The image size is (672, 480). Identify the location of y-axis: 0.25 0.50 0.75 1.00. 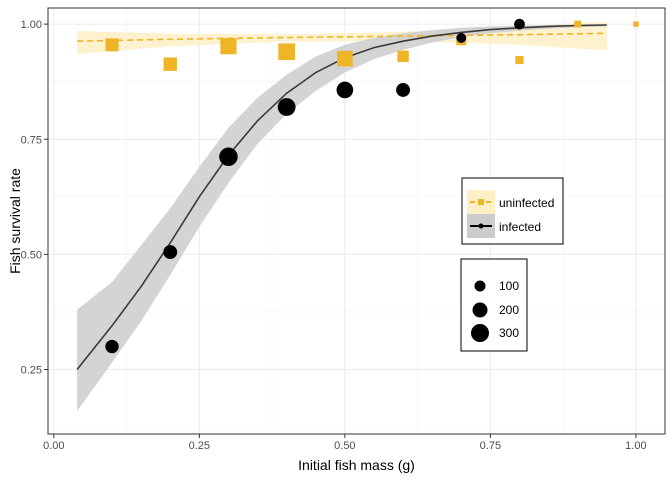
(34, 198).